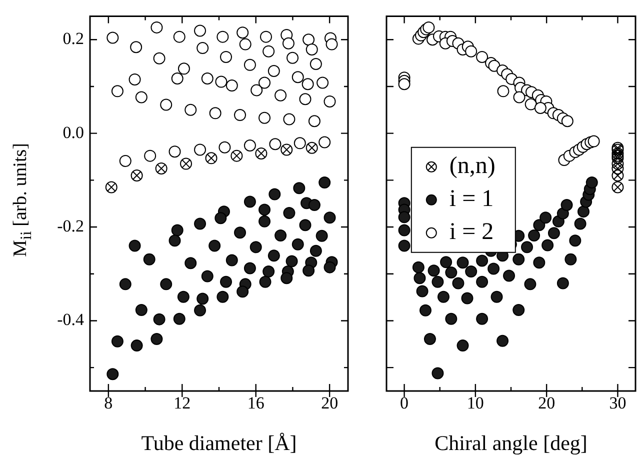 Image resolution: width=642 pixels, height=461 pixels. I want to click on x-axis-title: Chiral angle [deg], so click(511, 442).